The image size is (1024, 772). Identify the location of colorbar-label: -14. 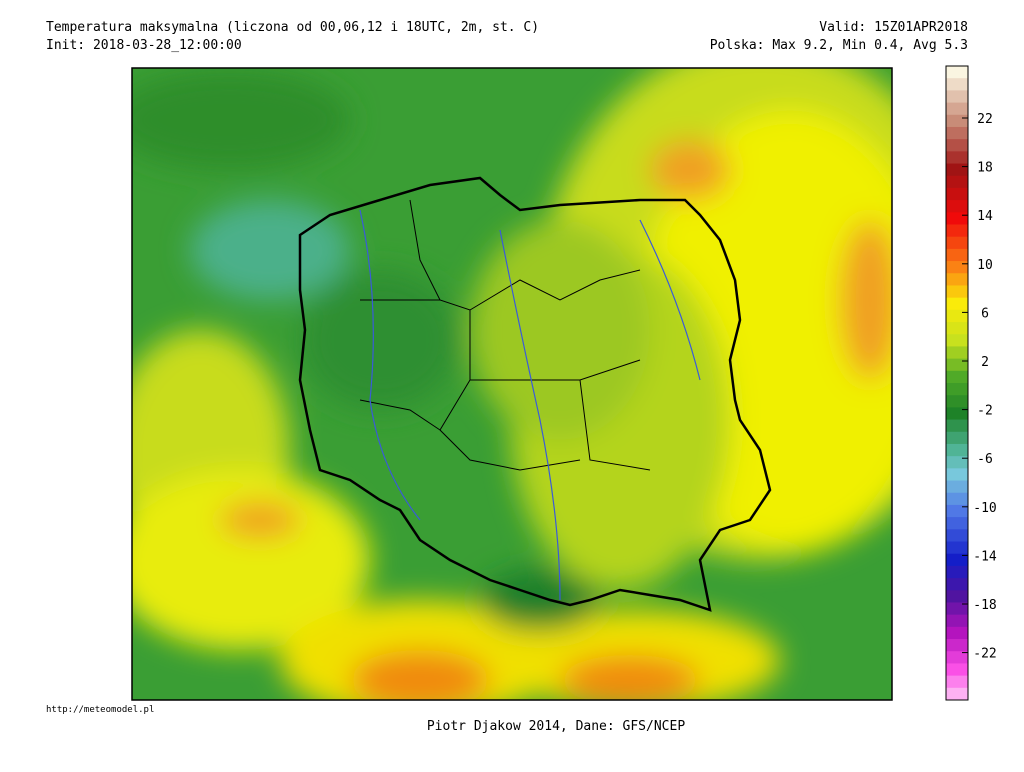
(985, 556).